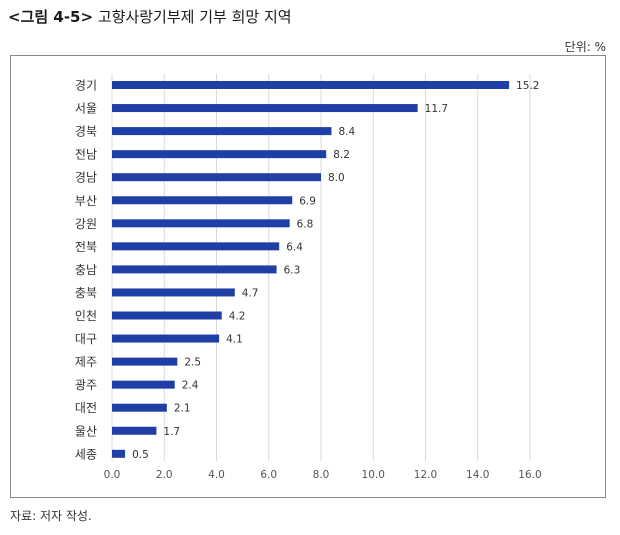 The height and width of the screenshot is (535, 620). I want to click on value-label: 8.0, so click(336, 178).